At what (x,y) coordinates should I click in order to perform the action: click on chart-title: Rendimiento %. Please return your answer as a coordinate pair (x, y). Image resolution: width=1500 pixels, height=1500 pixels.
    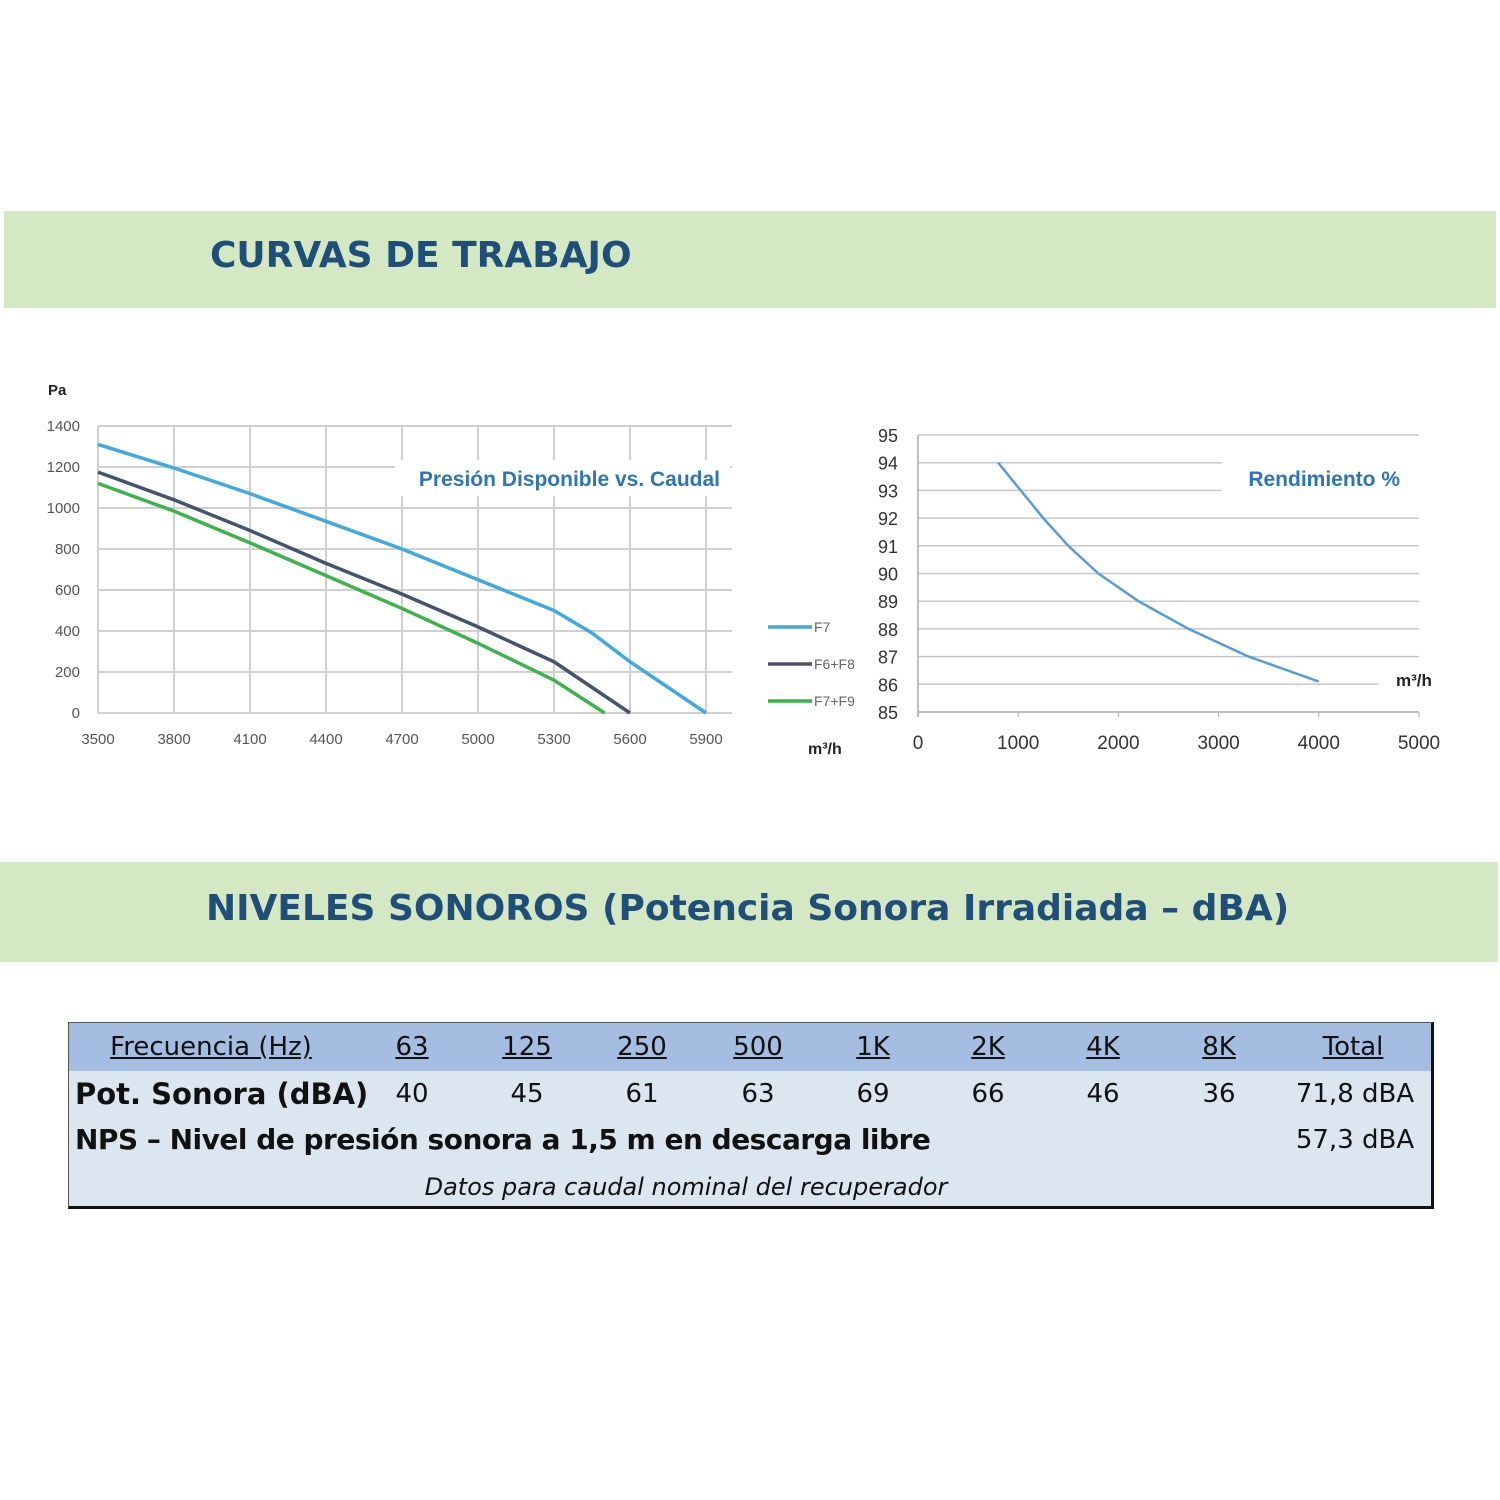
    Looking at the image, I should click on (1324, 479).